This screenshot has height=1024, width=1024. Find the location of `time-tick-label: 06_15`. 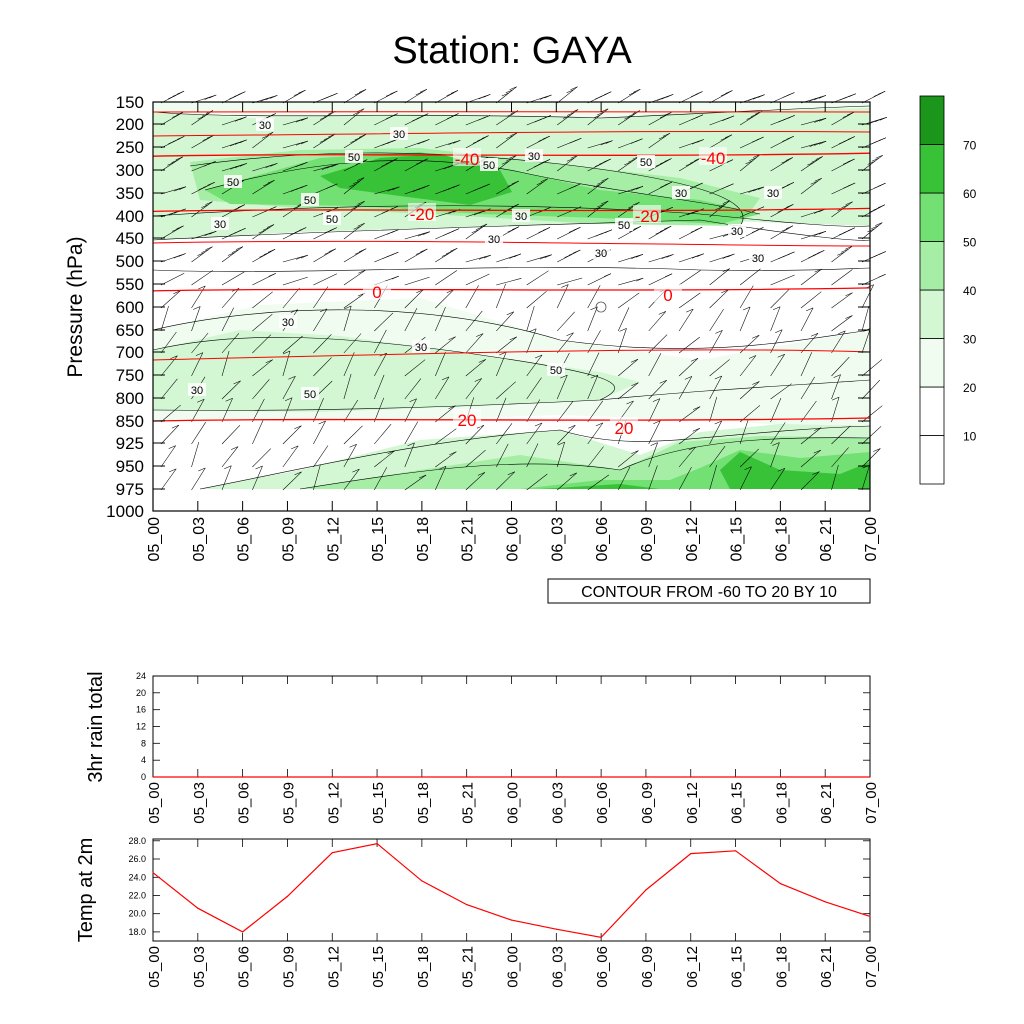

time-tick-label: 06_15 is located at coordinates (737, 967).